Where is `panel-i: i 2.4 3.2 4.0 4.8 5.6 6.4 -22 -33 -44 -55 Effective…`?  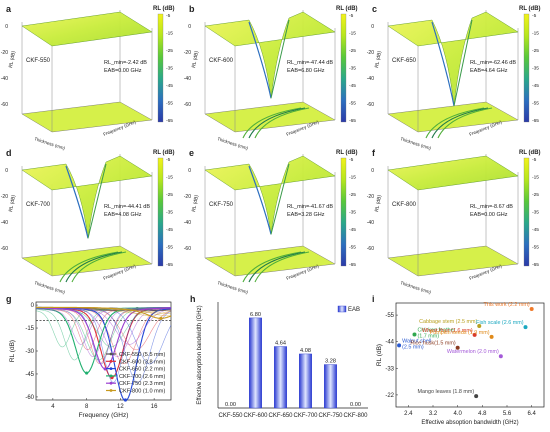 panel-i: i 2.4 3.2 4.0 4.8 5.6 6.4 -22 -33 -44 -55 Effective… is located at coordinates (458, 360).